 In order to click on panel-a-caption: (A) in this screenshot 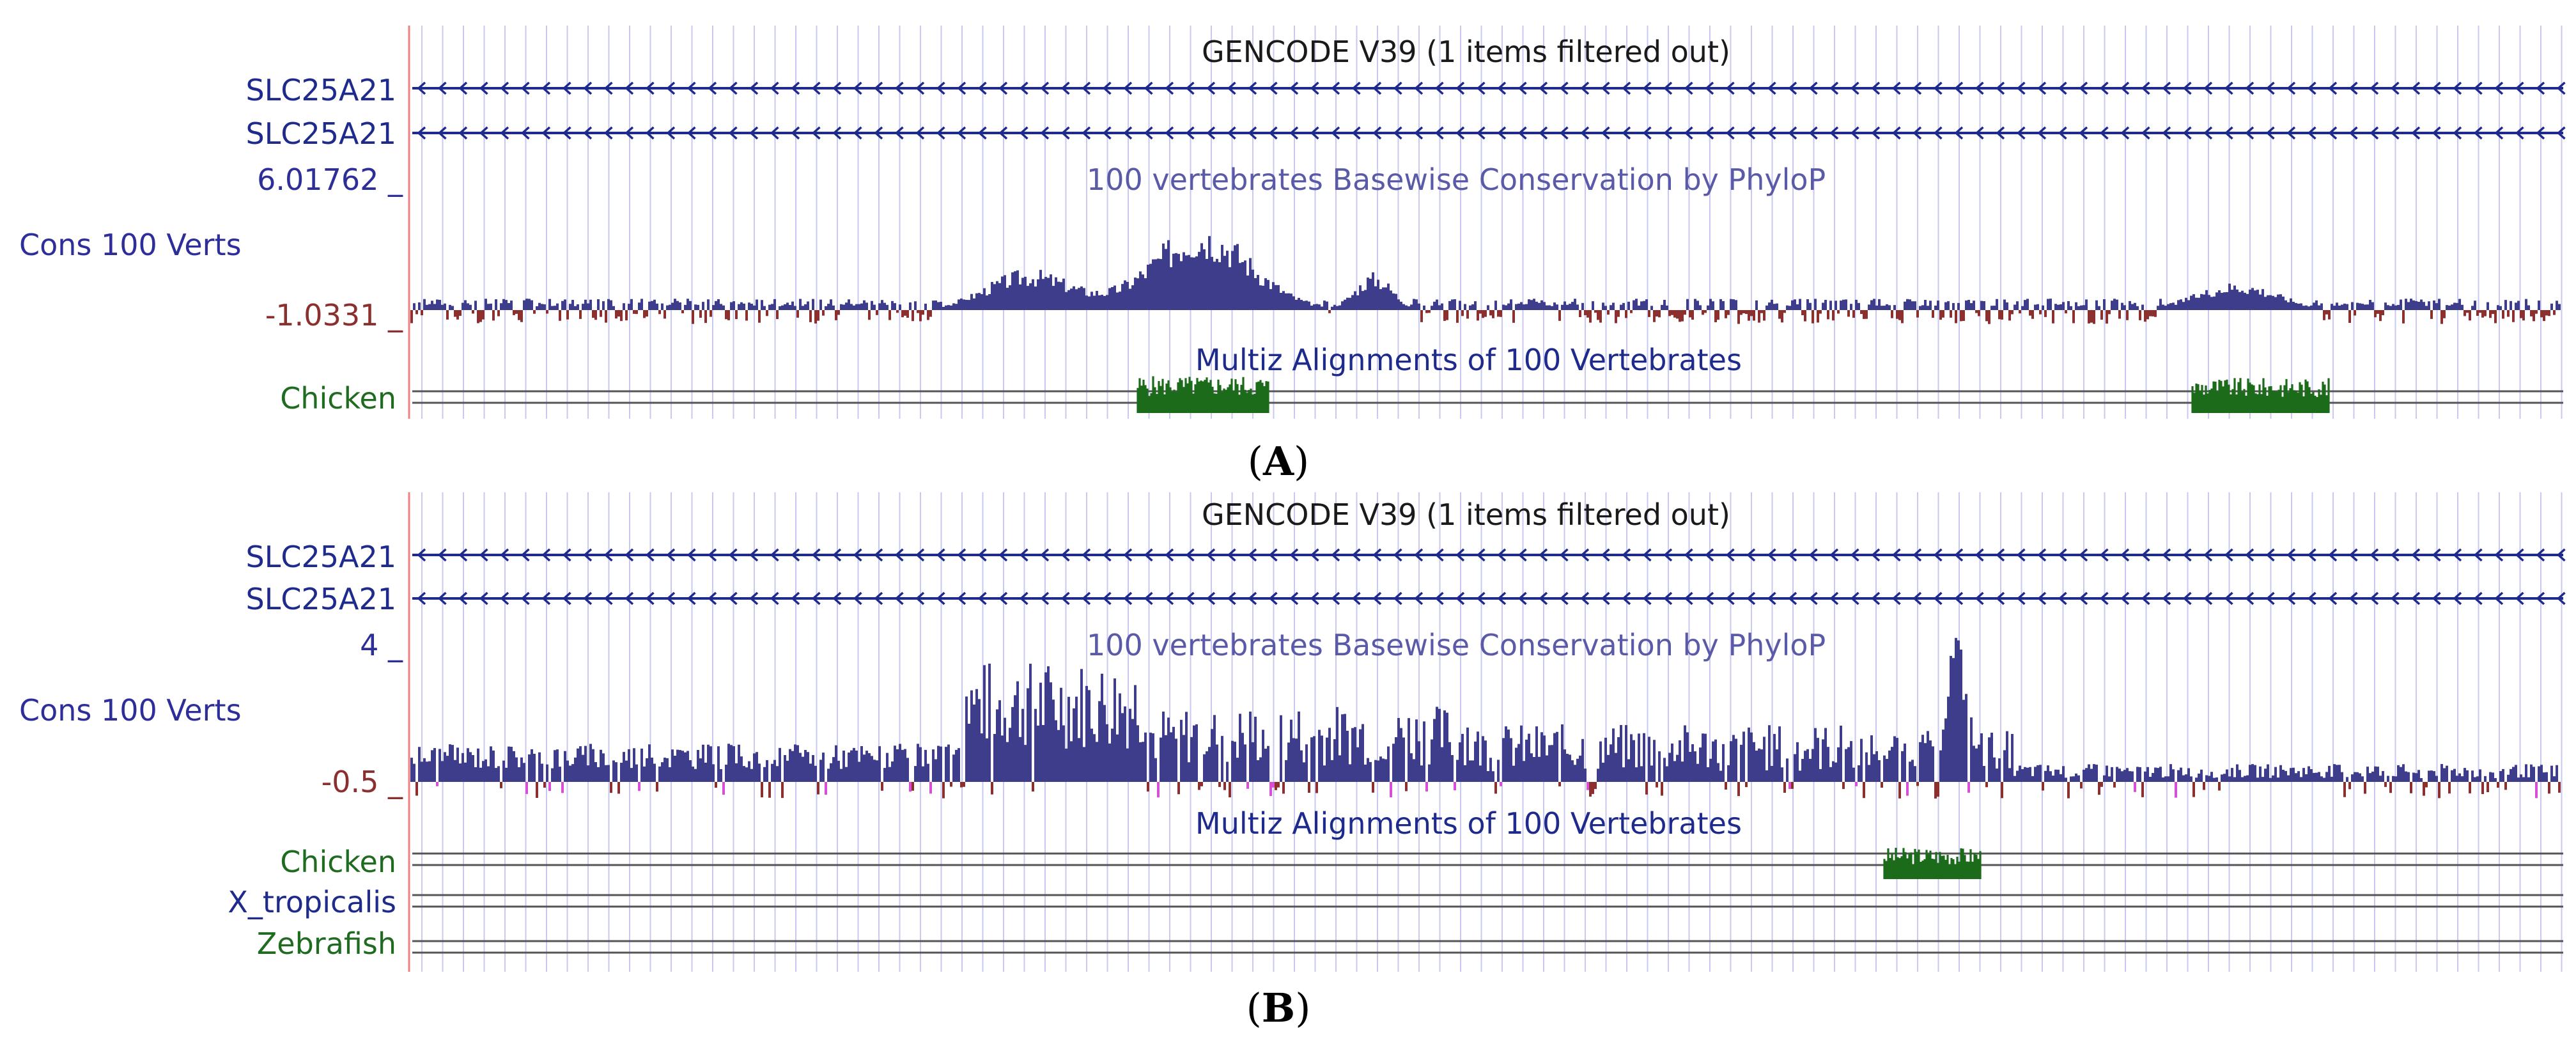, I will do `click(1278, 462)`.